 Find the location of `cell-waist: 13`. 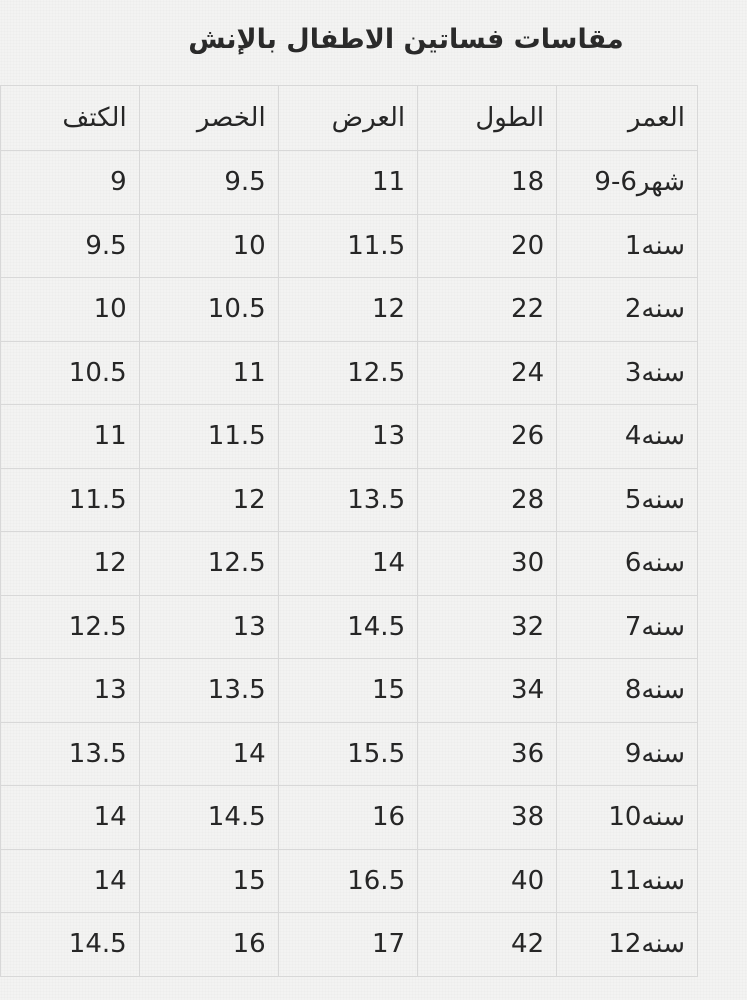

cell-waist: 13 is located at coordinates (208, 626).